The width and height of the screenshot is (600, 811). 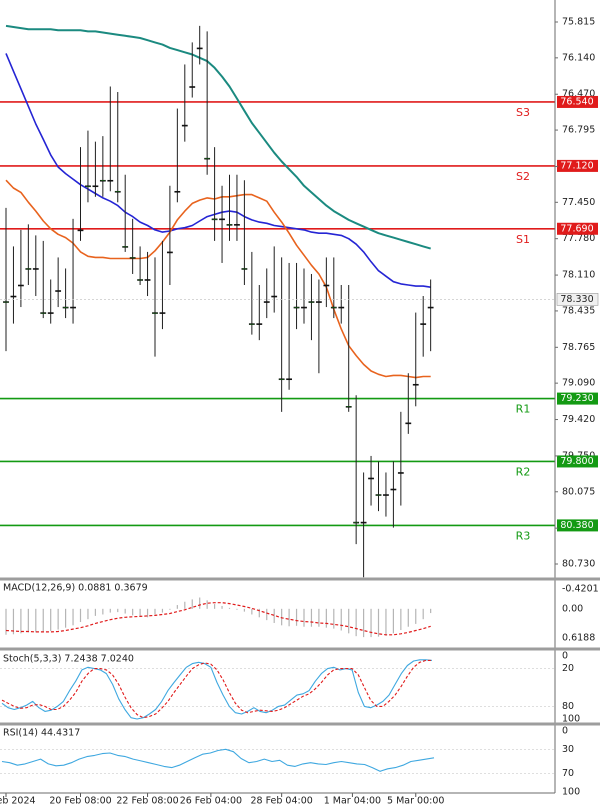 I want to click on stoch-label: Stoch(5,3,3) 7.2438 7.0240, so click(x=68, y=659).